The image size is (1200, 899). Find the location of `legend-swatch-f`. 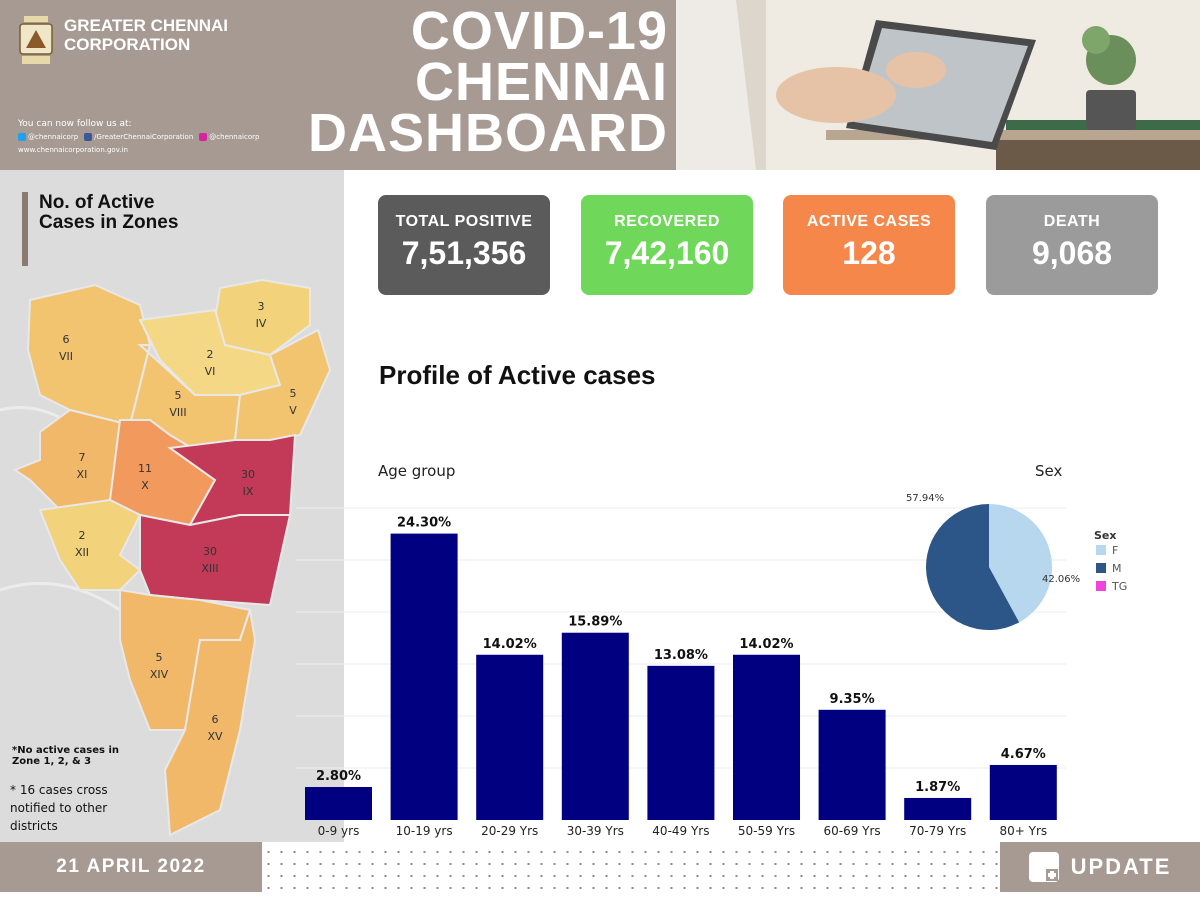

legend-swatch-f is located at coordinates (1101, 550).